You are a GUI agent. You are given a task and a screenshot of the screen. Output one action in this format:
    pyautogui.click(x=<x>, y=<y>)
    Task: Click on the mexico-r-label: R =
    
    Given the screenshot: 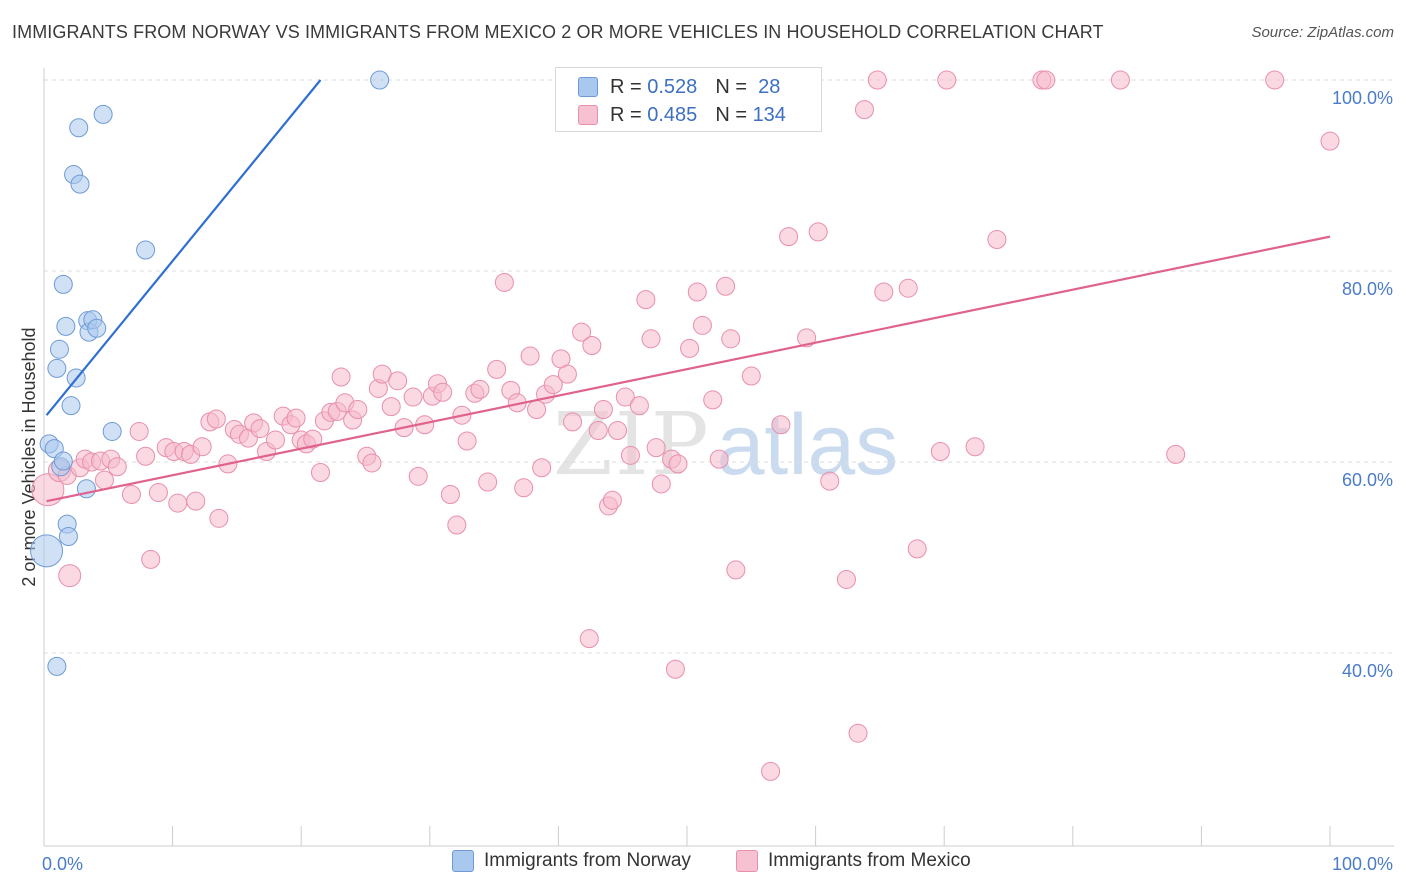 What is the action you would take?
    pyautogui.click(x=626, y=114)
    